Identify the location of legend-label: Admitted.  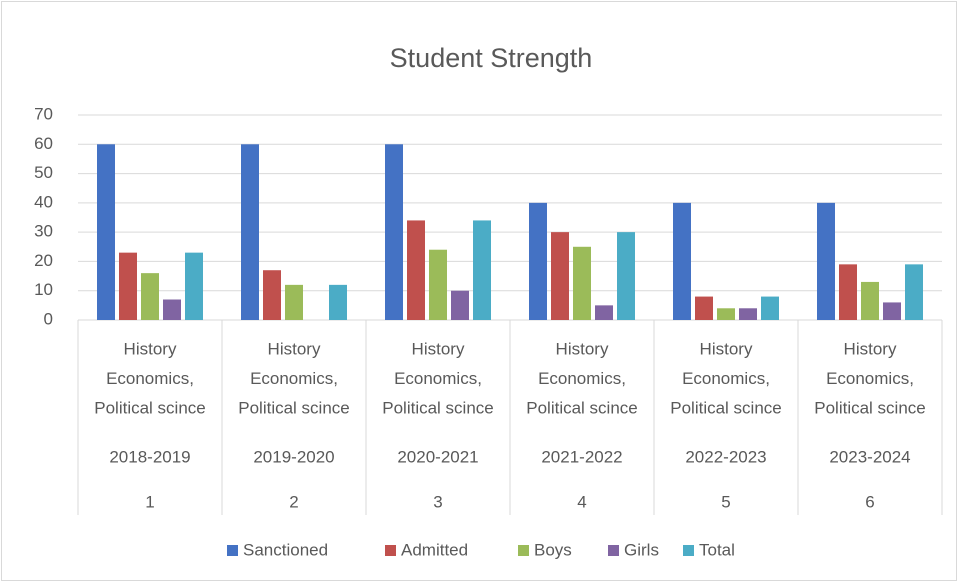
(434, 549).